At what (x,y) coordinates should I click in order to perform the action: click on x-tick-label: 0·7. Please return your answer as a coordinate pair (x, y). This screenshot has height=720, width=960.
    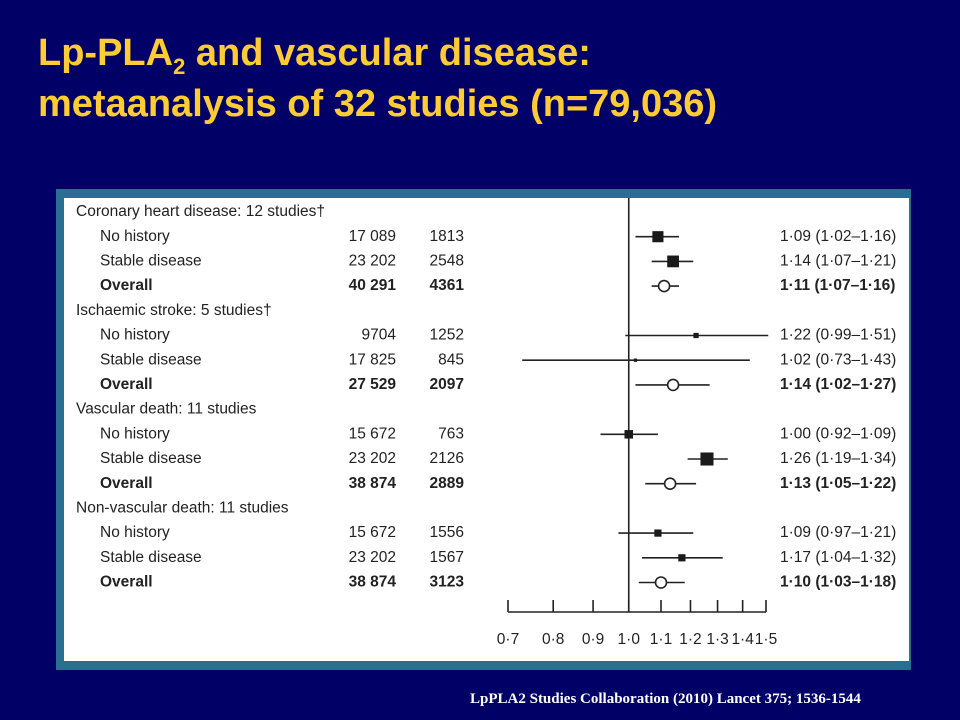
    Looking at the image, I should click on (508, 639).